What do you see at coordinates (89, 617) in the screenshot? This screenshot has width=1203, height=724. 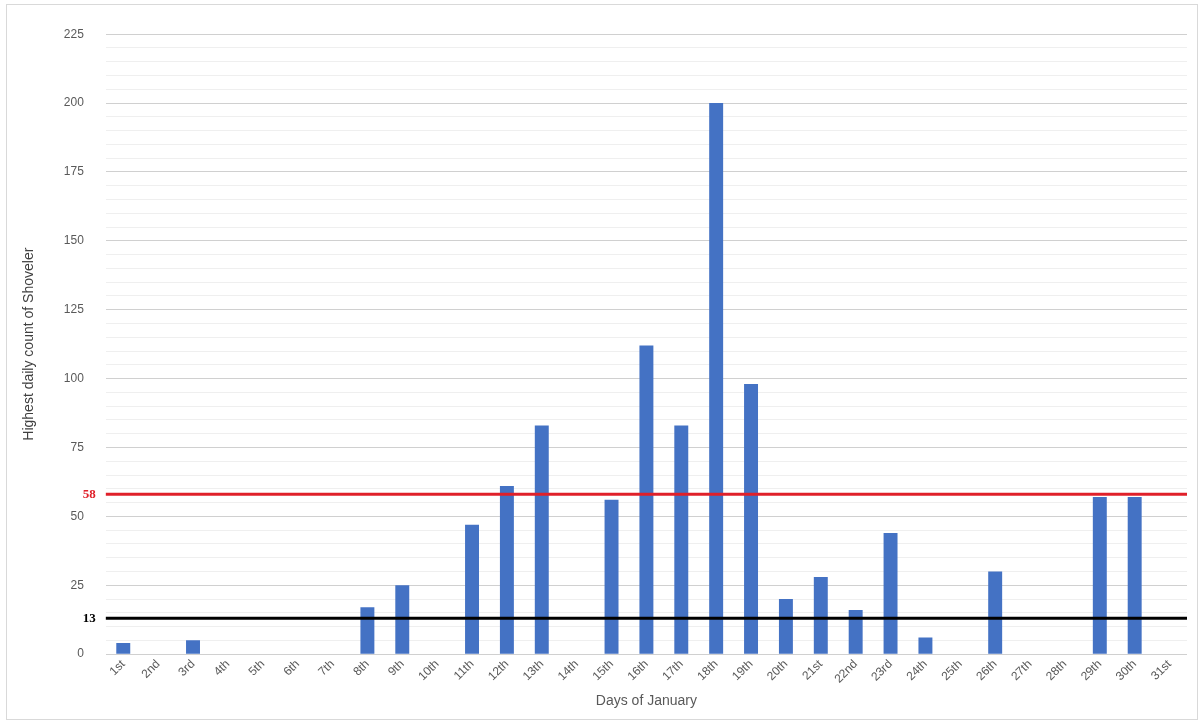 I see `ref-line-label: 13` at bounding box center [89, 617].